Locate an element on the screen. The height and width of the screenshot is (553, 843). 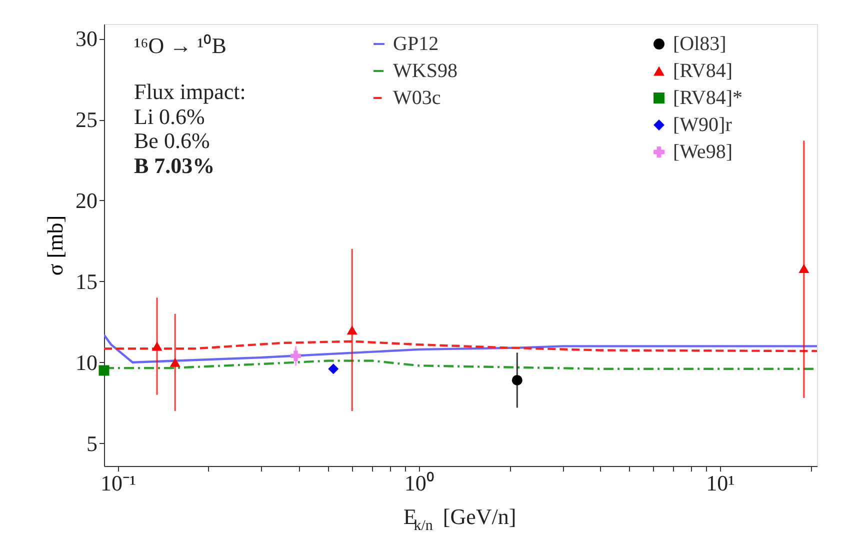
y-tick-label: 20 is located at coordinates (87, 200).